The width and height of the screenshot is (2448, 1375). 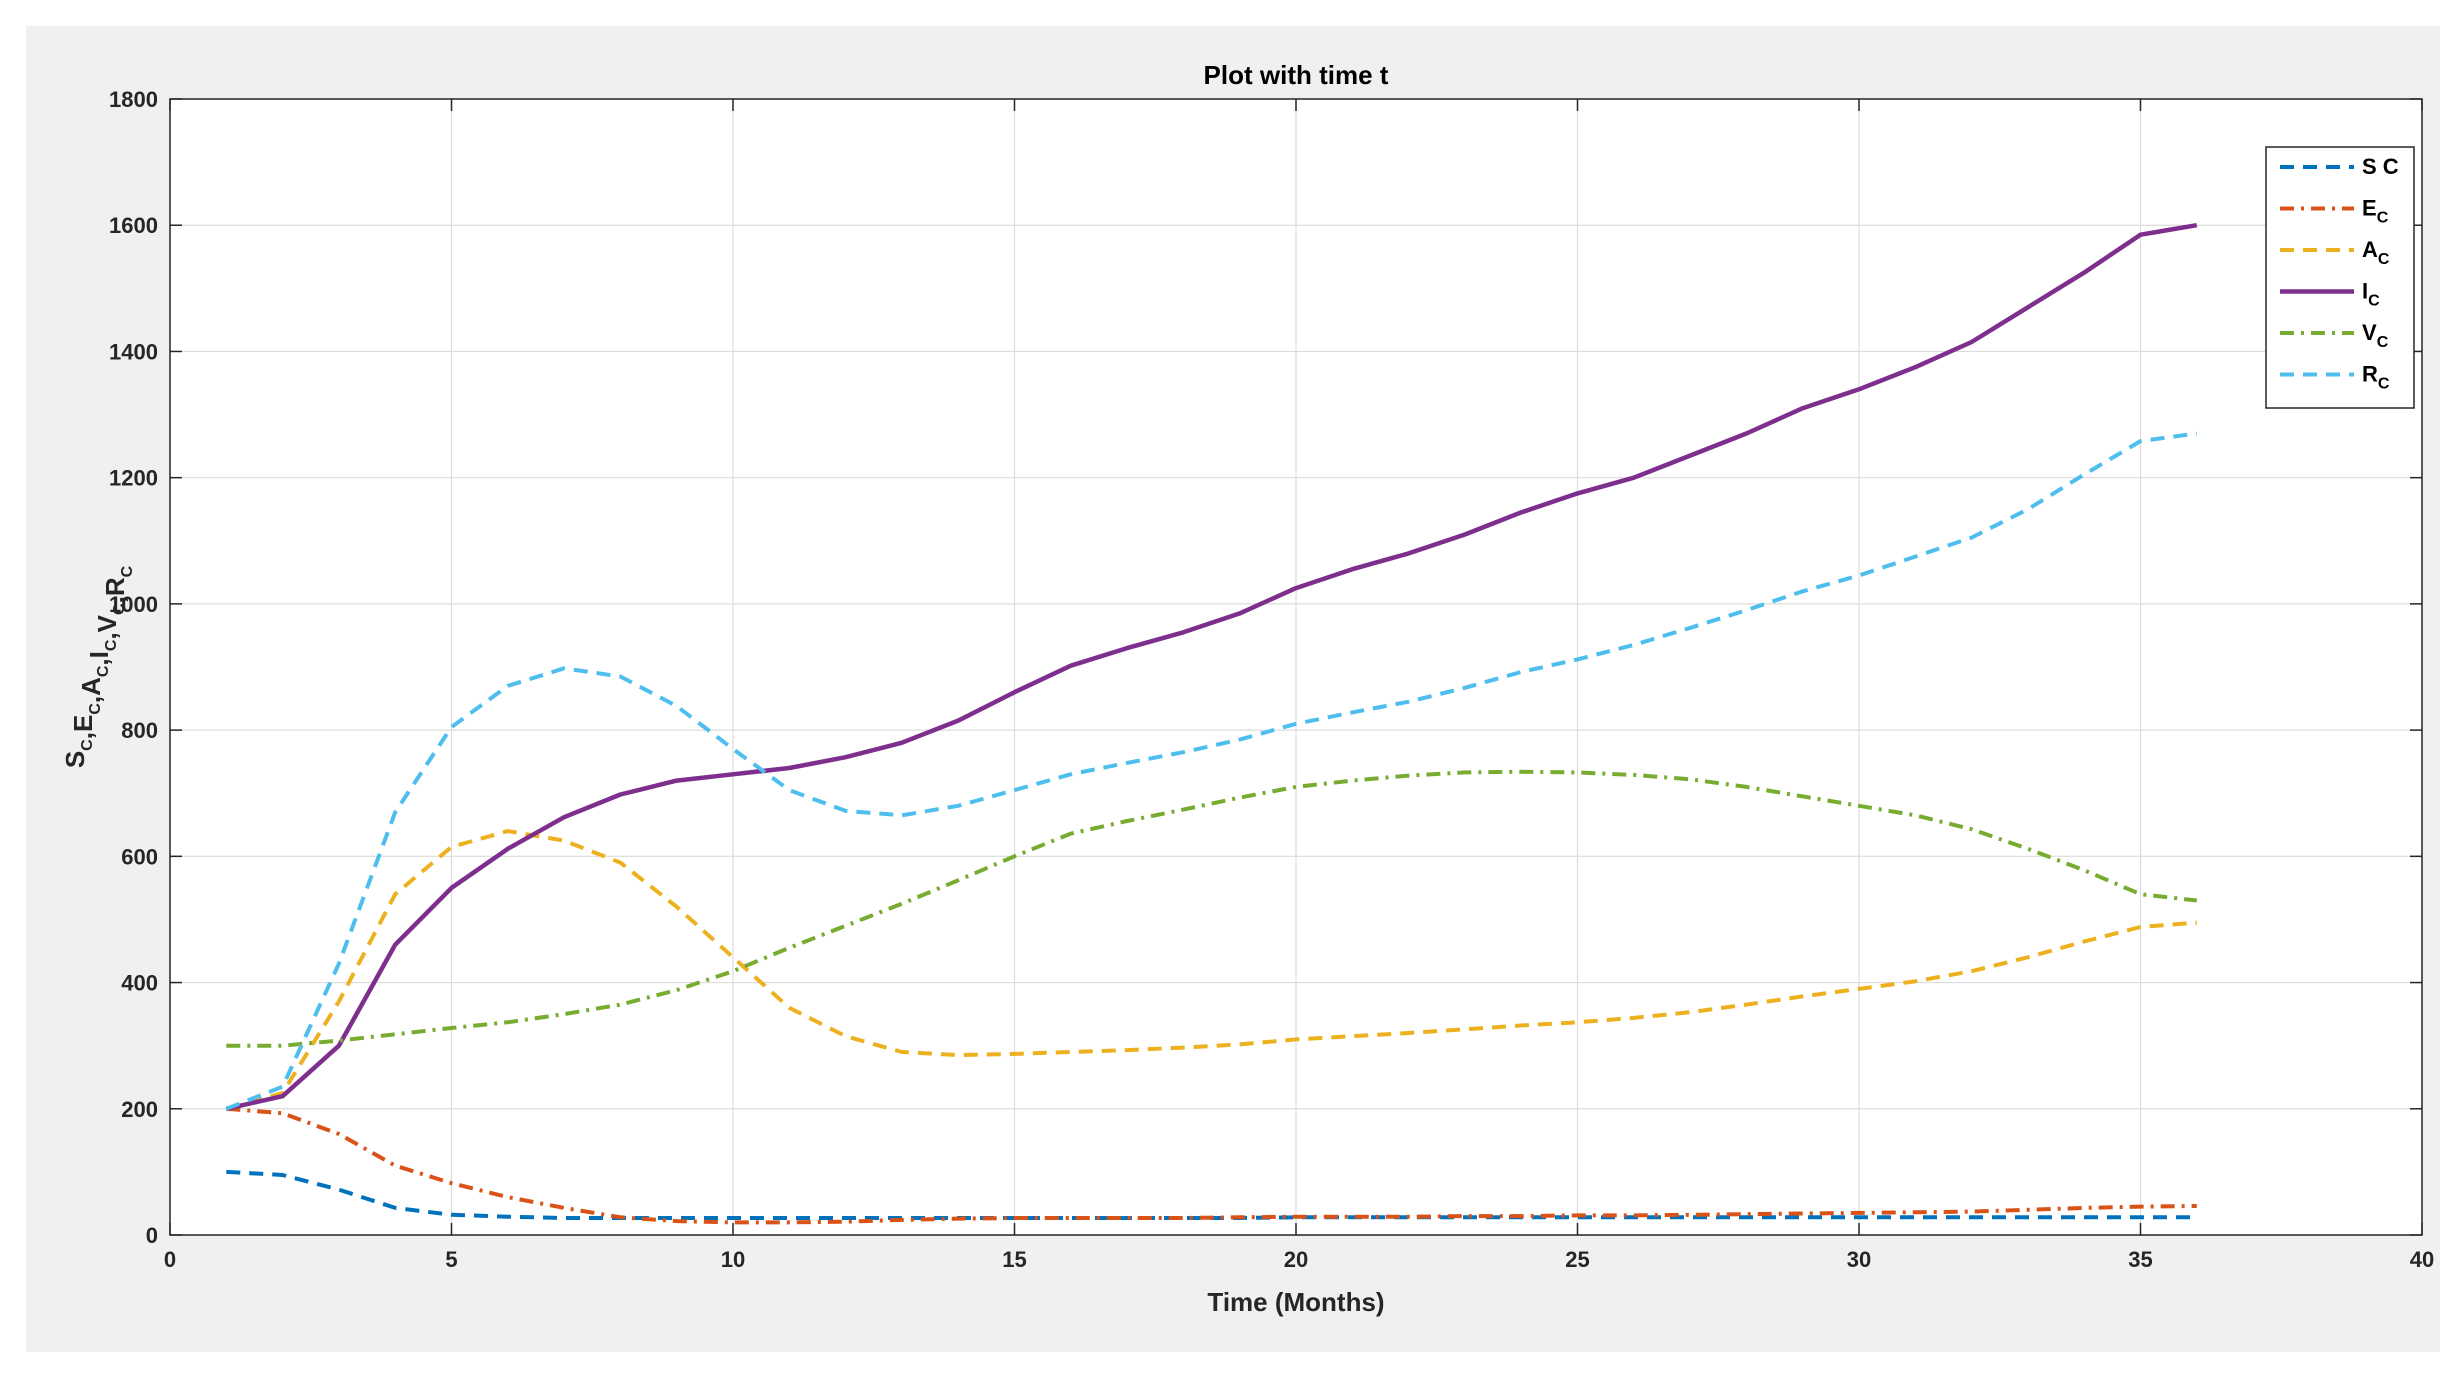 I want to click on x-tick-label: 5, so click(x=451, y=1259).